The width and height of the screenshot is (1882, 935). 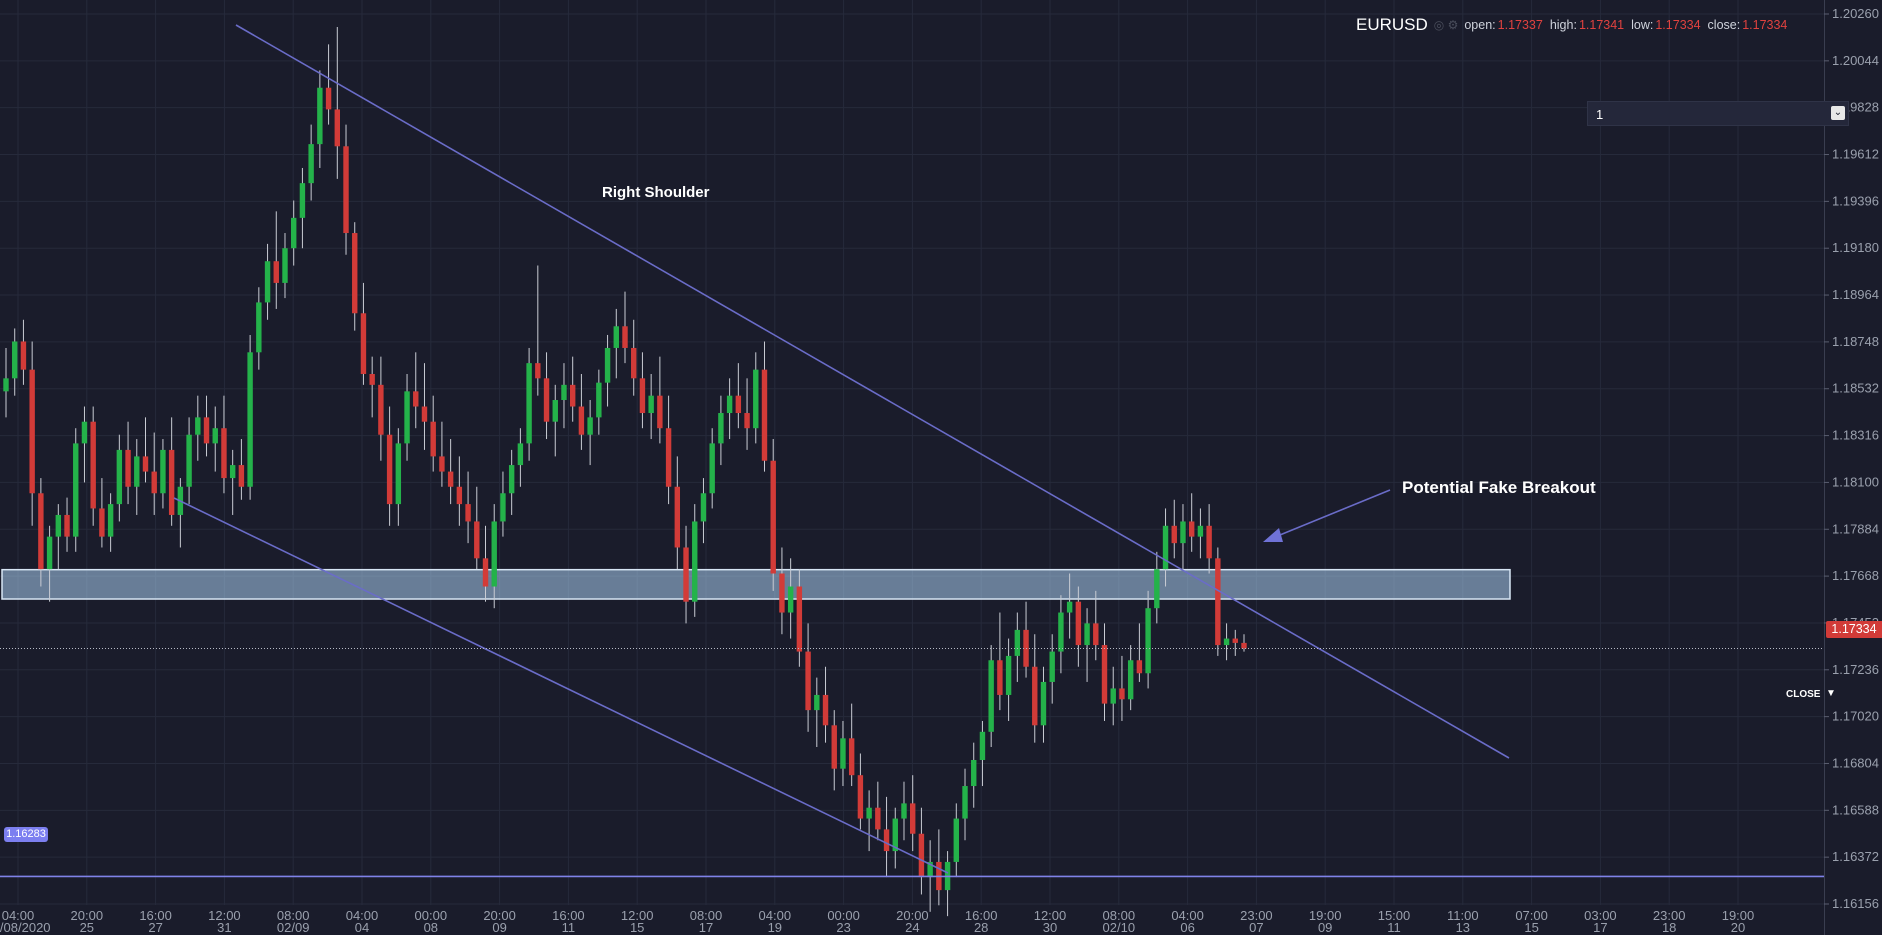 I want to click on interval-input, so click(x=1706, y=114).